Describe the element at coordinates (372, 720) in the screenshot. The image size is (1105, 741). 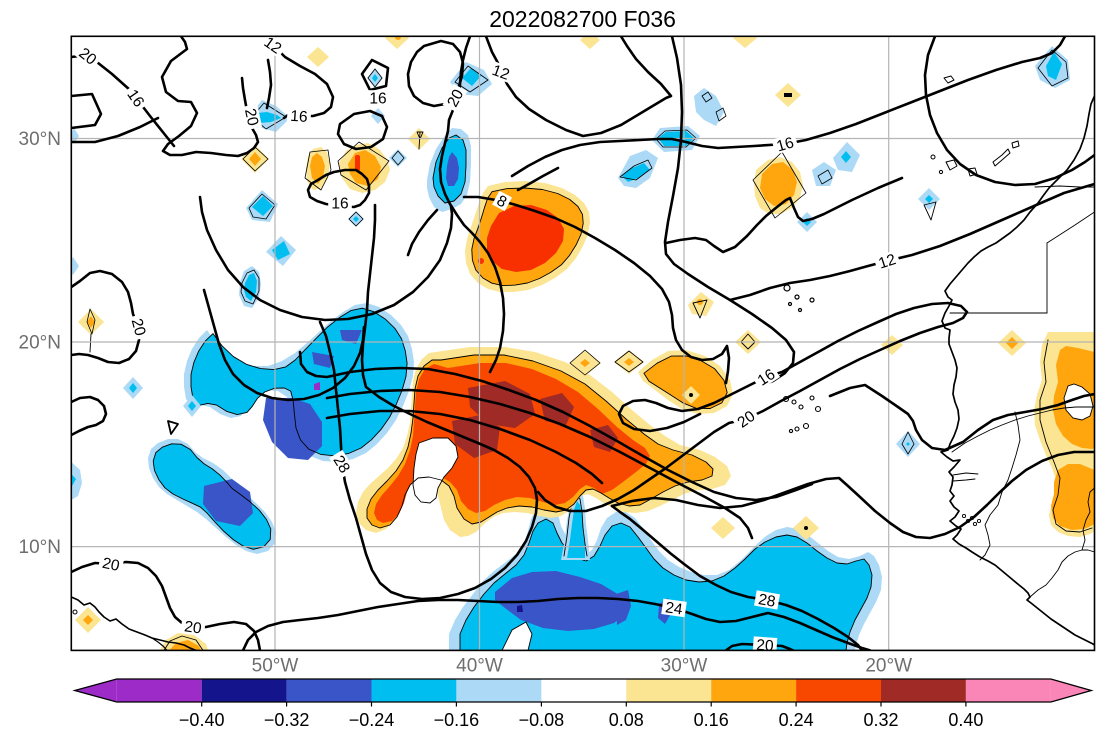
I see `svg-text: −0.24` at that location.